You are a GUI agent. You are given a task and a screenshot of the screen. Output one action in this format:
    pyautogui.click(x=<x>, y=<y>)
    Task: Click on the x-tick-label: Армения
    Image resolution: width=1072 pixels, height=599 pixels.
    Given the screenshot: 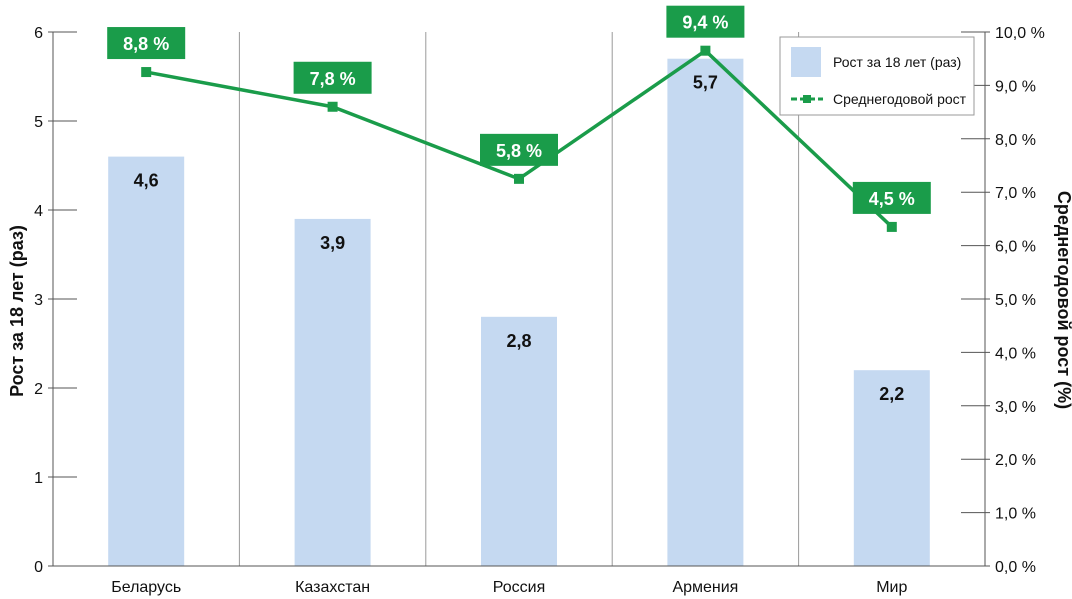 What is the action you would take?
    pyautogui.click(x=705, y=587)
    